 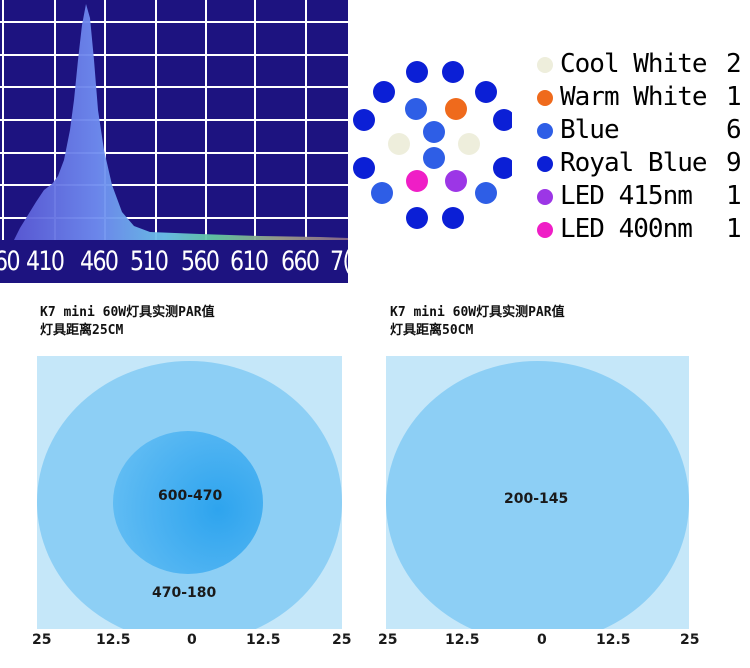 I want to click on led-led-400-icon, so click(x=417, y=181).